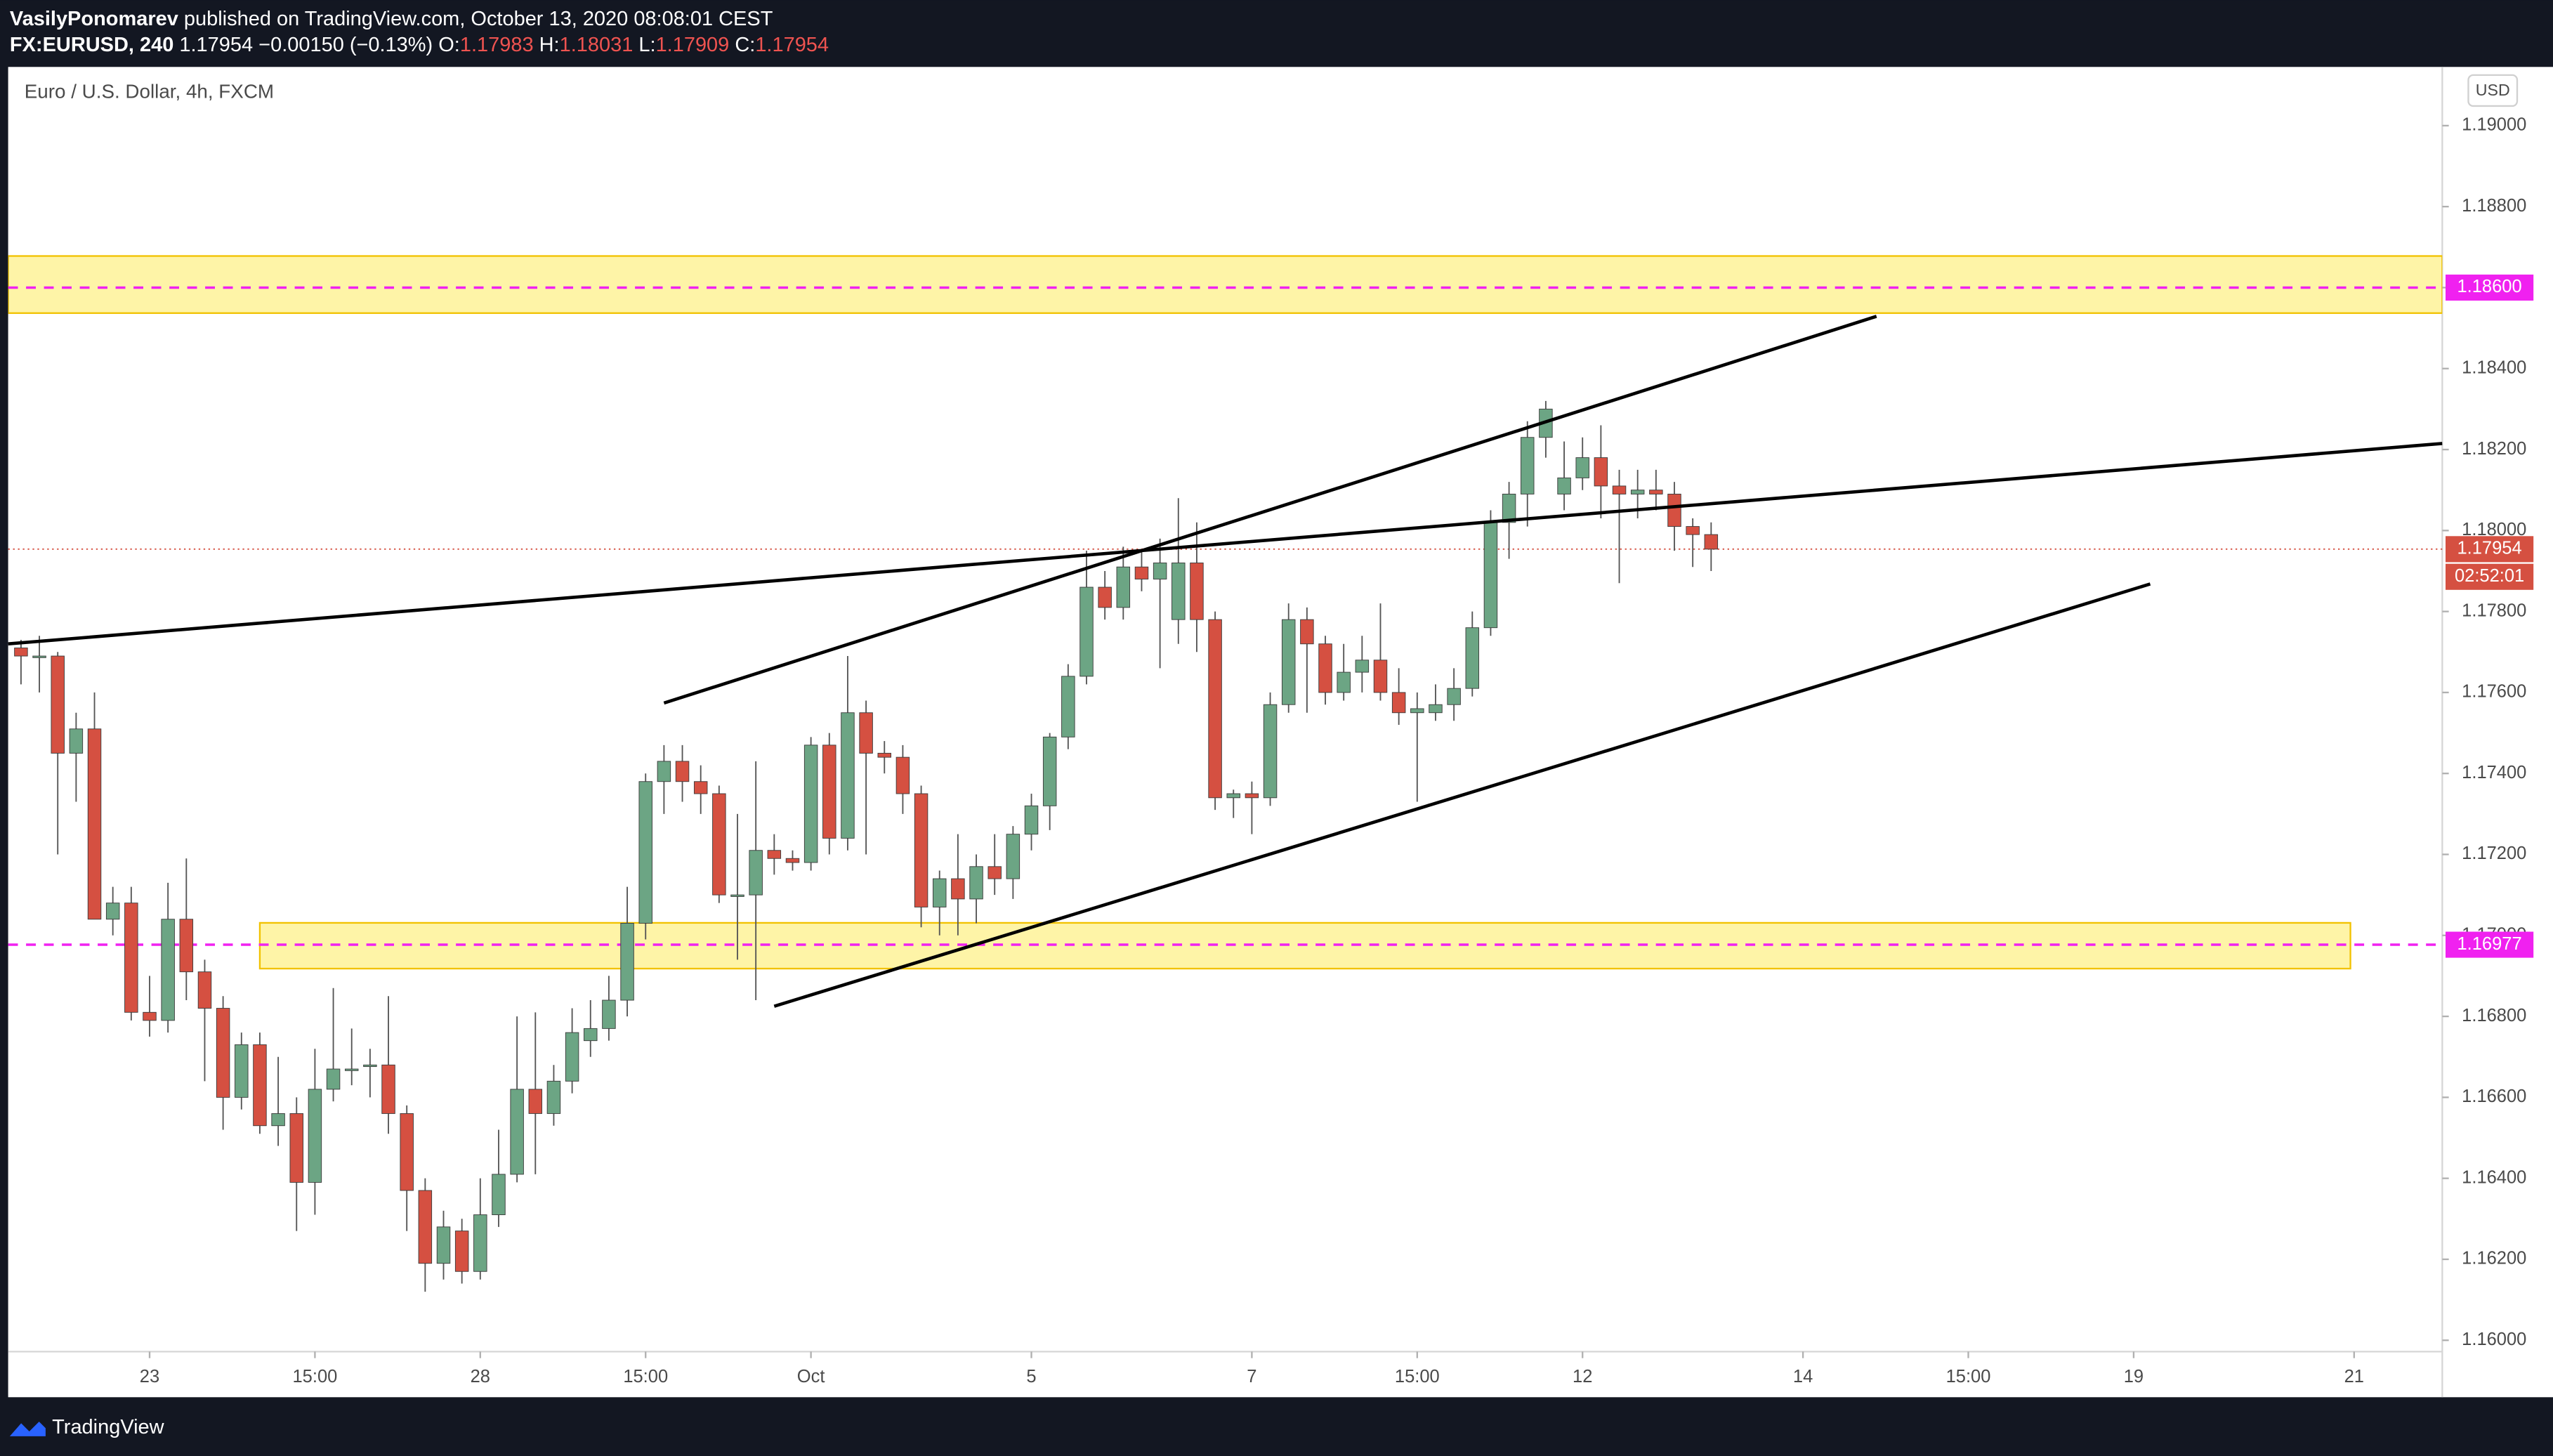 Image resolution: width=2553 pixels, height=1456 pixels. Describe the element at coordinates (27, 1429) in the screenshot. I see `logo-icon` at that location.